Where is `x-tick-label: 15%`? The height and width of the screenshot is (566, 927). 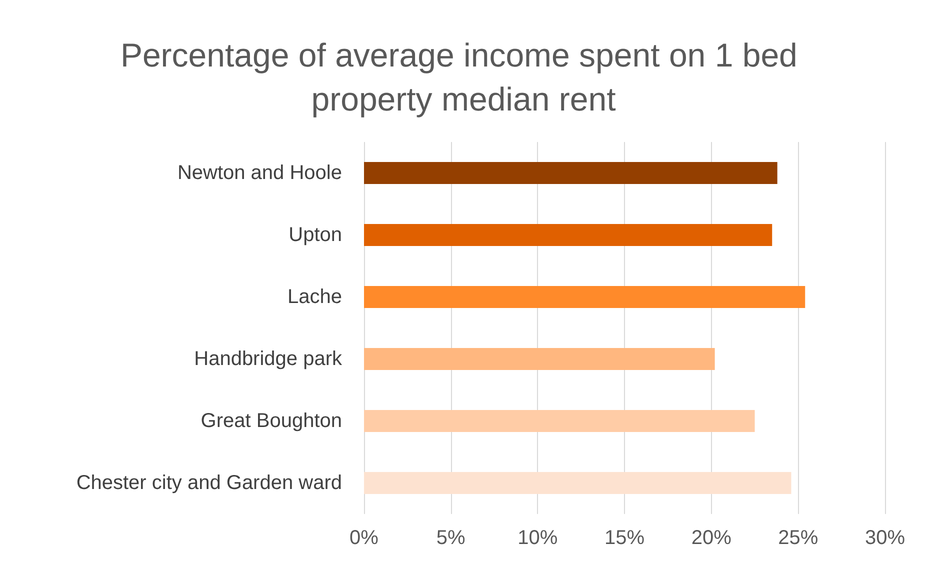 x-tick-label: 15% is located at coordinates (624, 538).